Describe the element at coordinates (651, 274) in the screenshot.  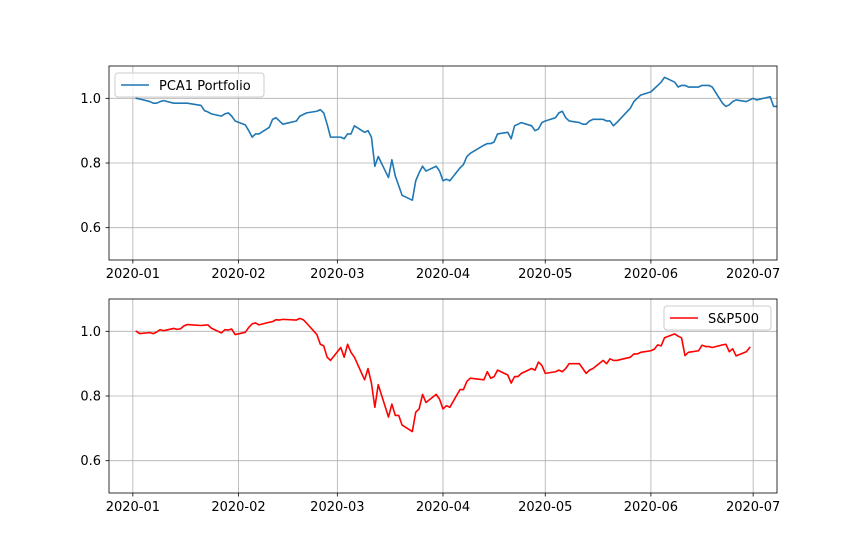
I see `pca1-x-tick-label: 2020-06` at that location.